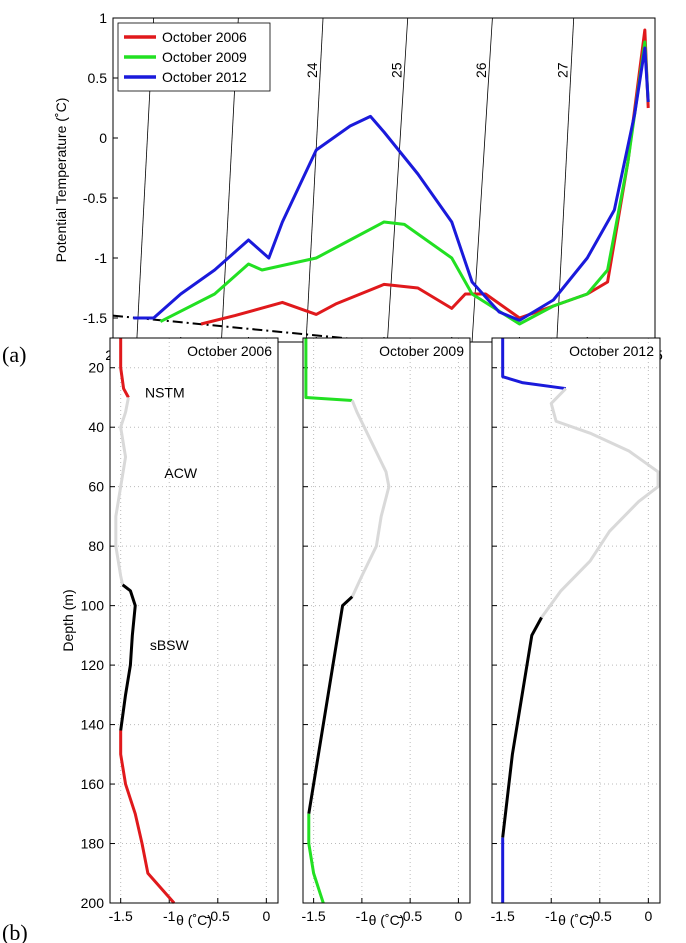 The height and width of the screenshot is (943, 686). I want to click on panel-title: October 2006, so click(229, 351).